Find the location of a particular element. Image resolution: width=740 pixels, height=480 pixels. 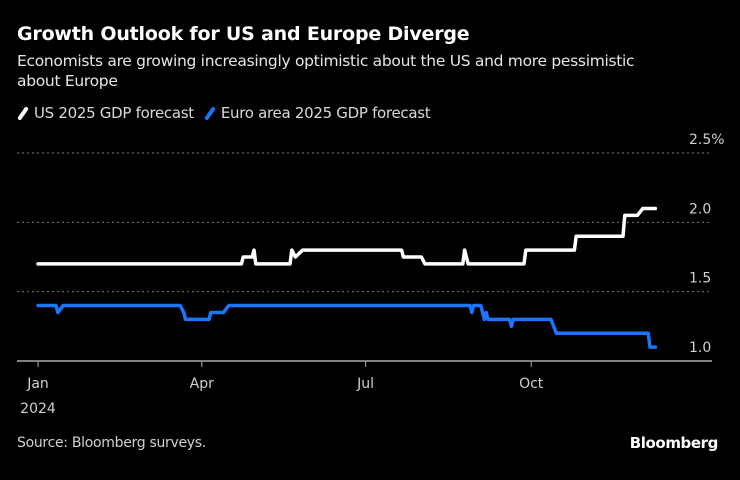

legend-item-euro: Euro area 2025 GDP forecast is located at coordinates (317, 113).